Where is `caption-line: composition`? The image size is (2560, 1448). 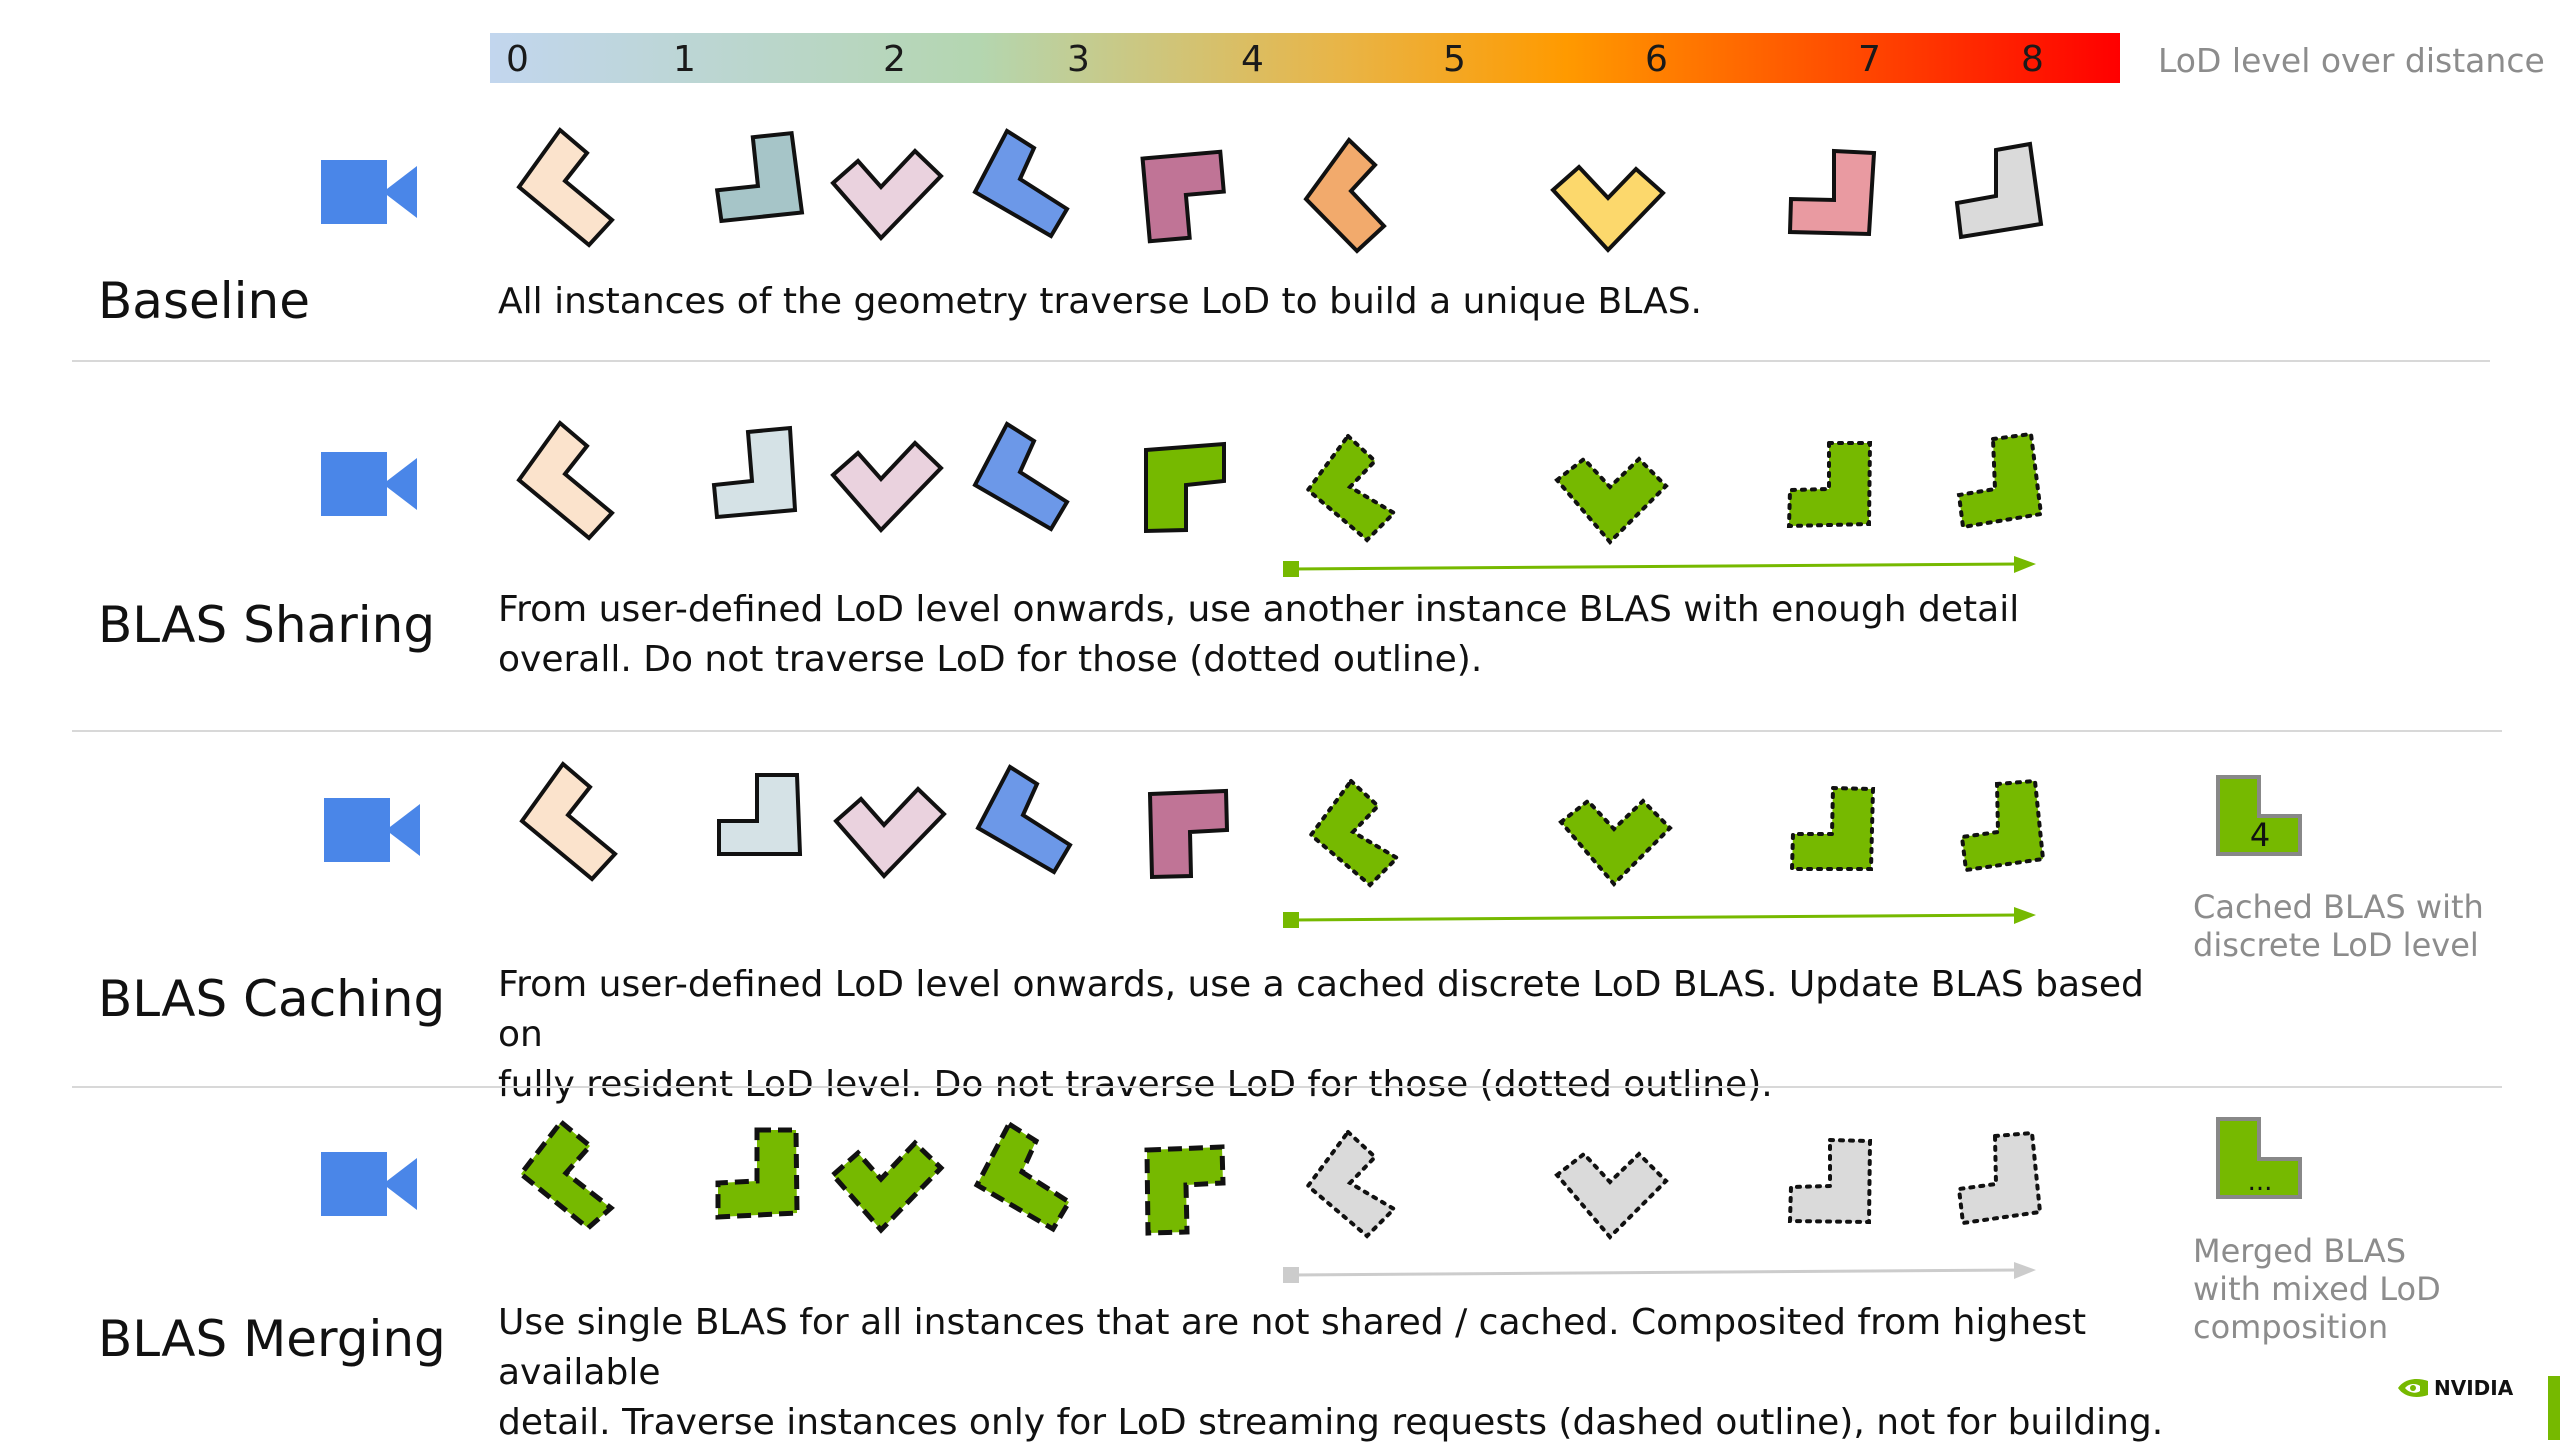 caption-line: composition is located at coordinates (2291, 1327).